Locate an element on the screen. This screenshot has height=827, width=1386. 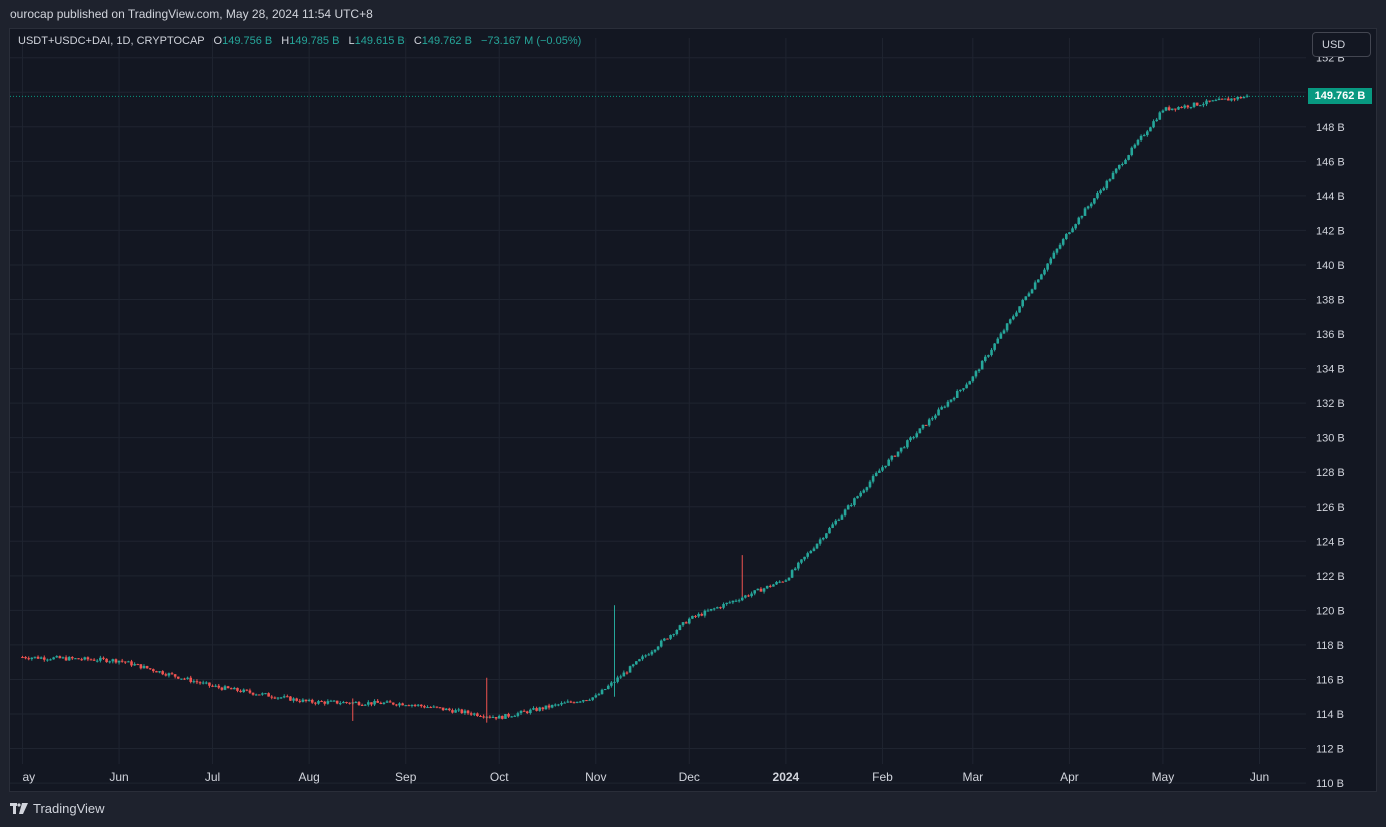
x-tick-label: Oct is located at coordinates (499, 777).